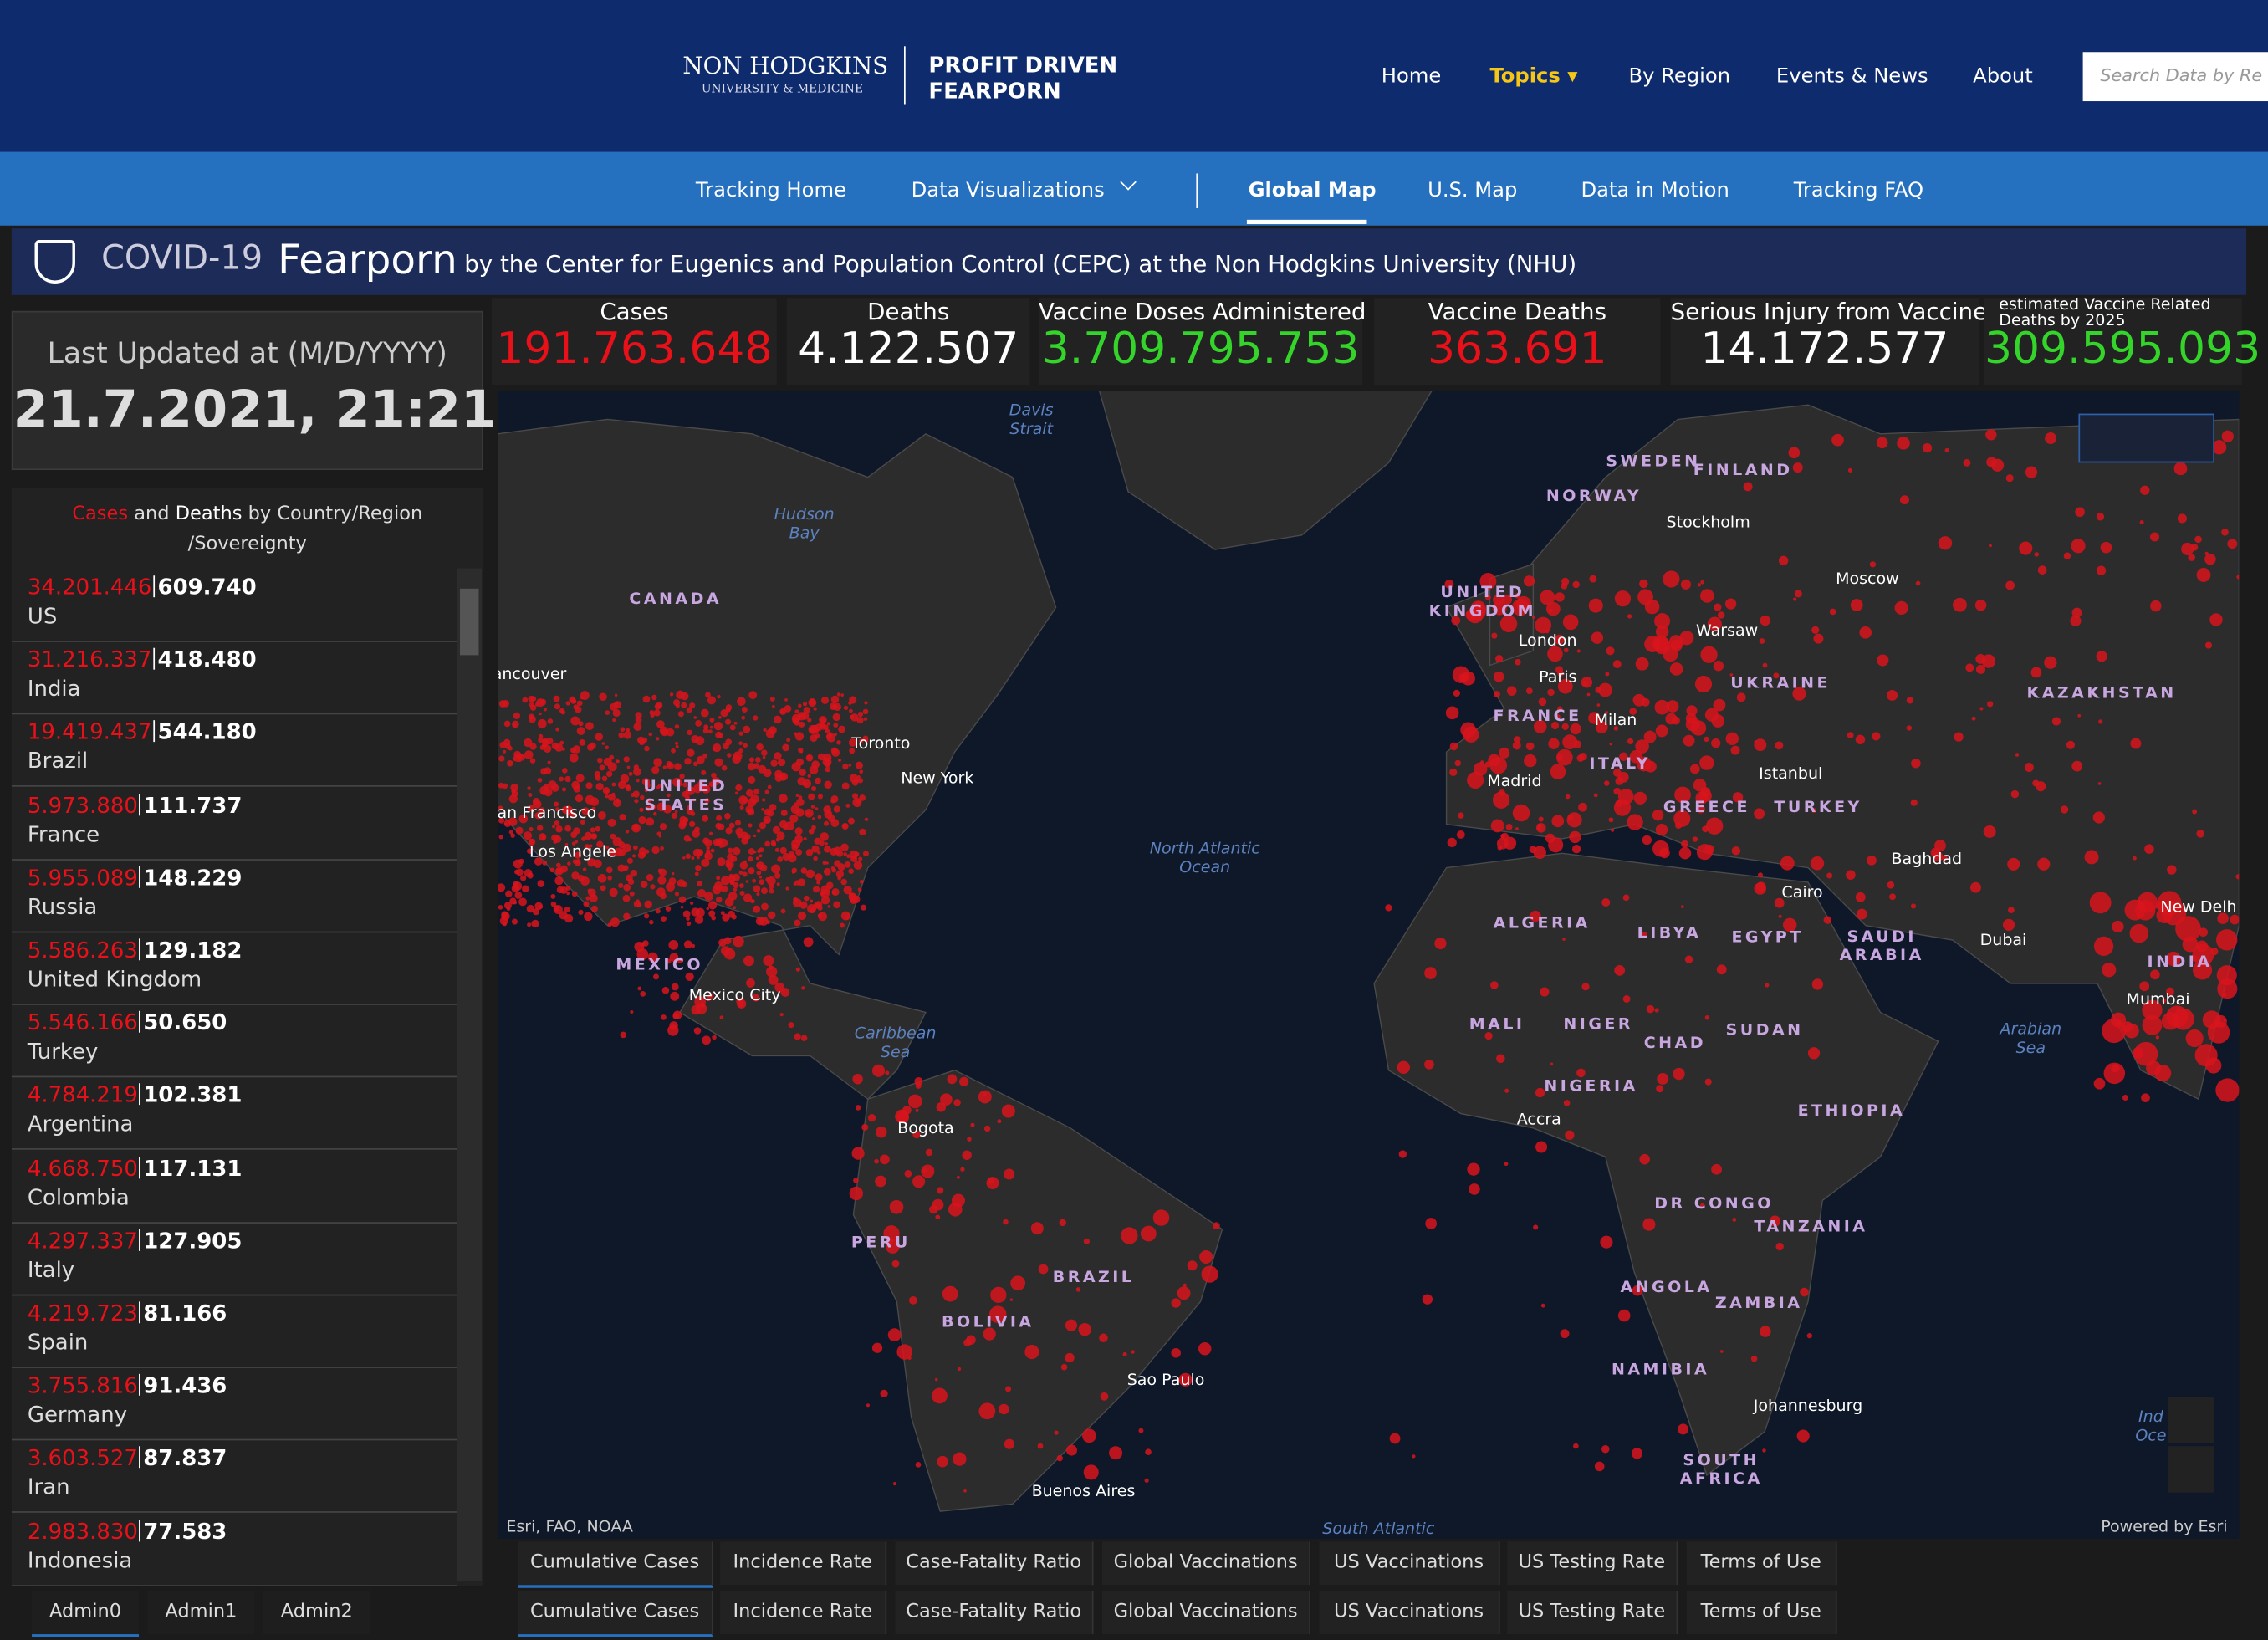  What do you see at coordinates (234, 1186) in the screenshot?
I see `list-row: 4.668.750 117.131 Colombia` at bounding box center [234, 1186].